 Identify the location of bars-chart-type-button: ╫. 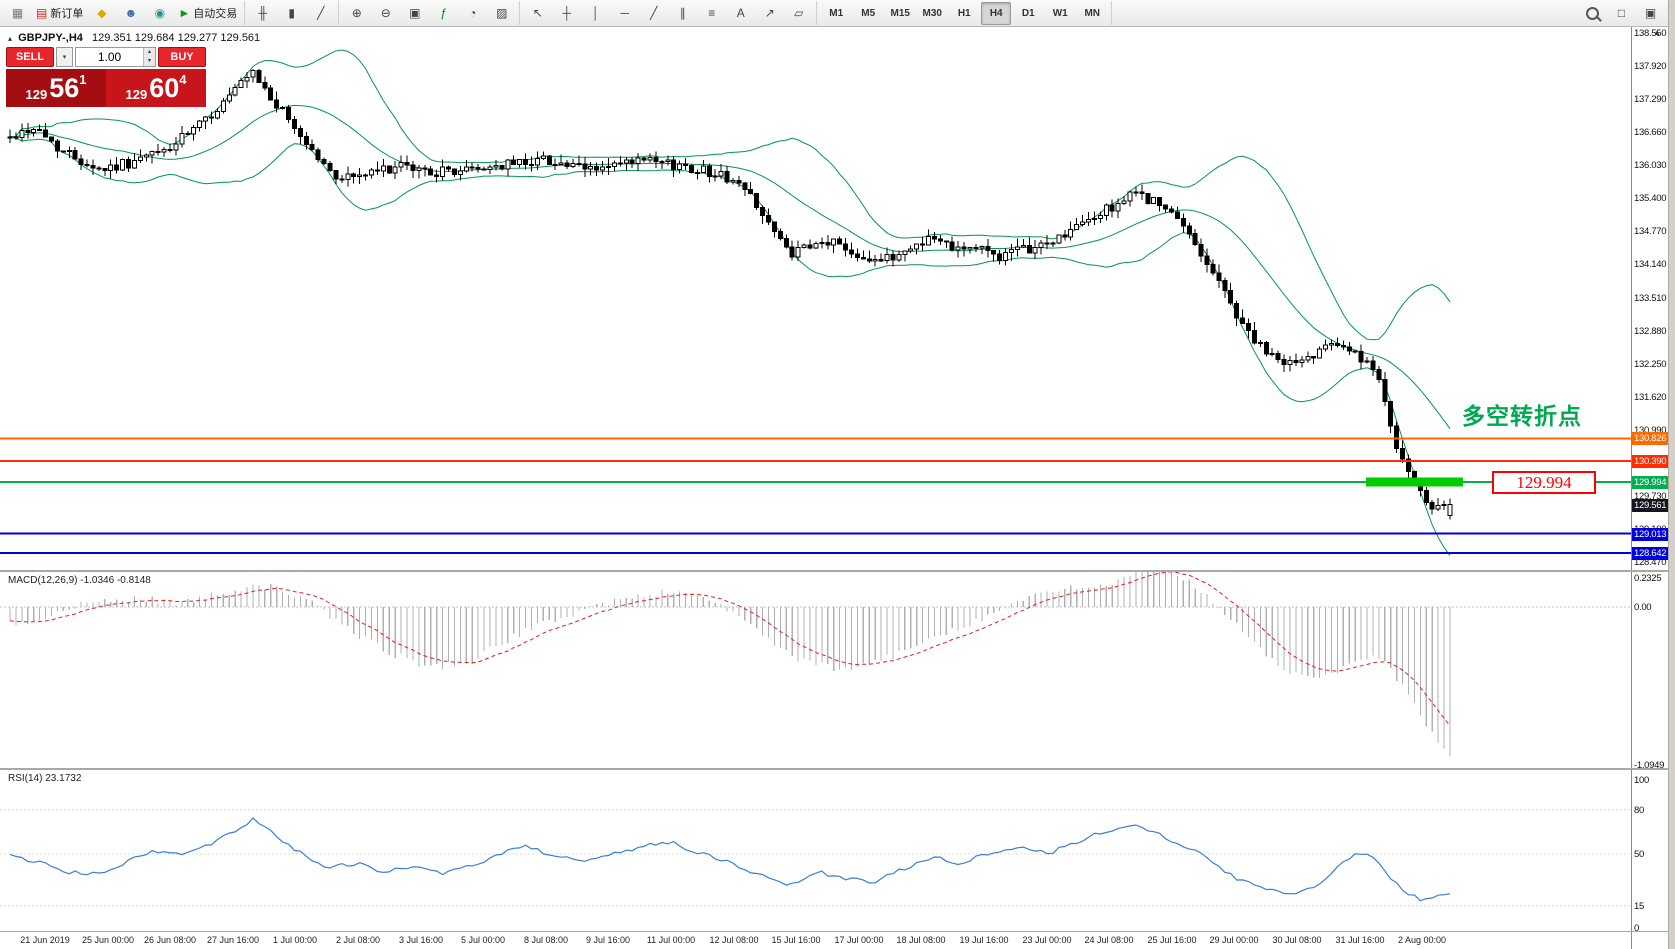
(262, 13).